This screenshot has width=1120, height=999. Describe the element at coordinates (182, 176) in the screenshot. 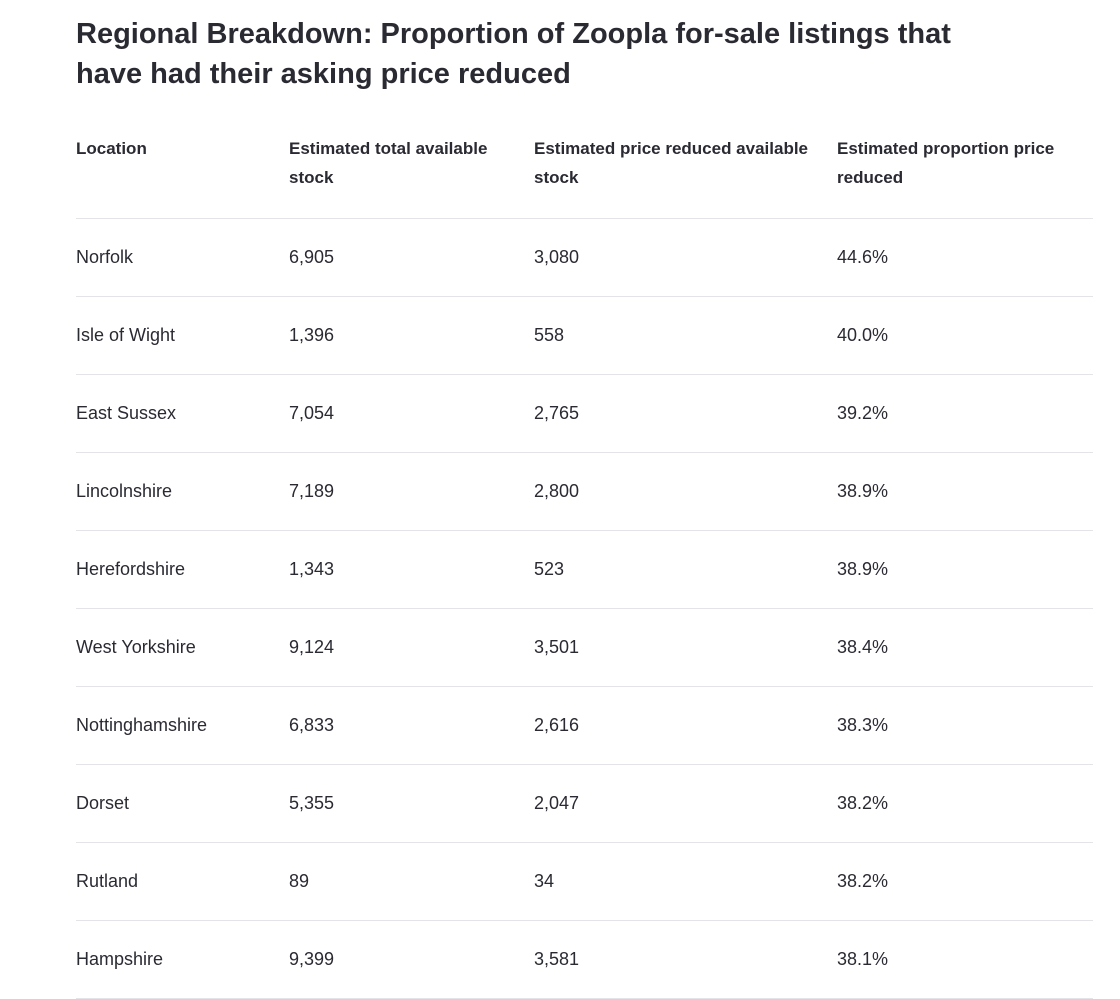

I see `header-location: Location` at that location.